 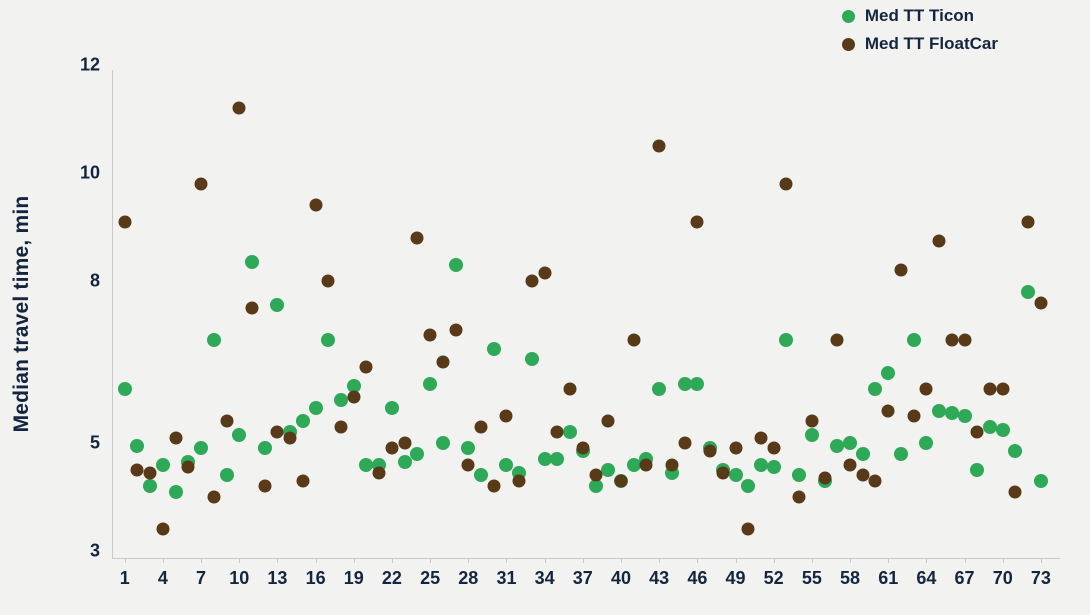 I want to click on floatcar-marker-icon, so click(x=848, y=44).